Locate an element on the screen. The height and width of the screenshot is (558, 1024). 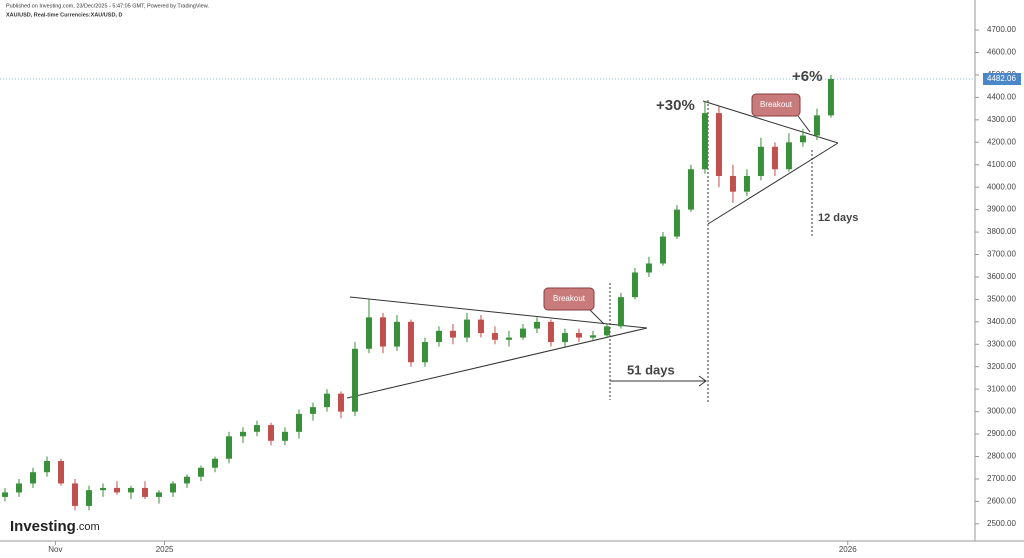
last-price-box is located at coordinates (1002, 78).